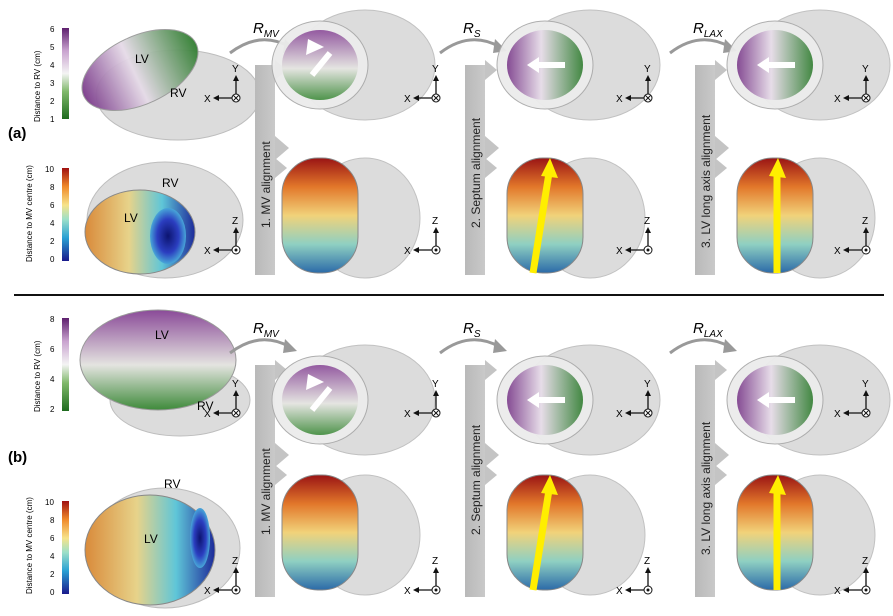  Describe the element at coordinates (164, 220) in the screenshot. I see `heart-original-bottom-a: LV RV` at that location.